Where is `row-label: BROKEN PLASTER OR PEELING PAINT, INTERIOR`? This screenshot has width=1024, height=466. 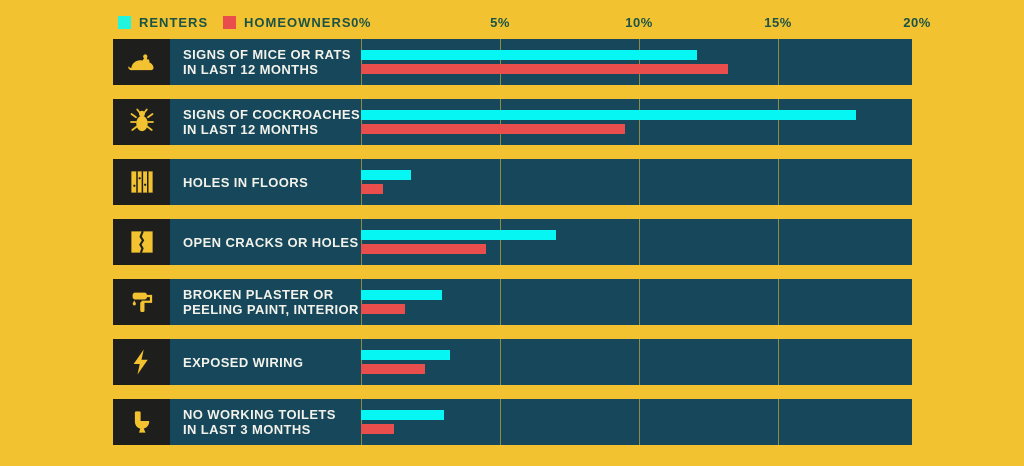 row-label: BROKEN PLASTER OR PEELING PAINT, INTERIOR is located at coordinates (271, 302).